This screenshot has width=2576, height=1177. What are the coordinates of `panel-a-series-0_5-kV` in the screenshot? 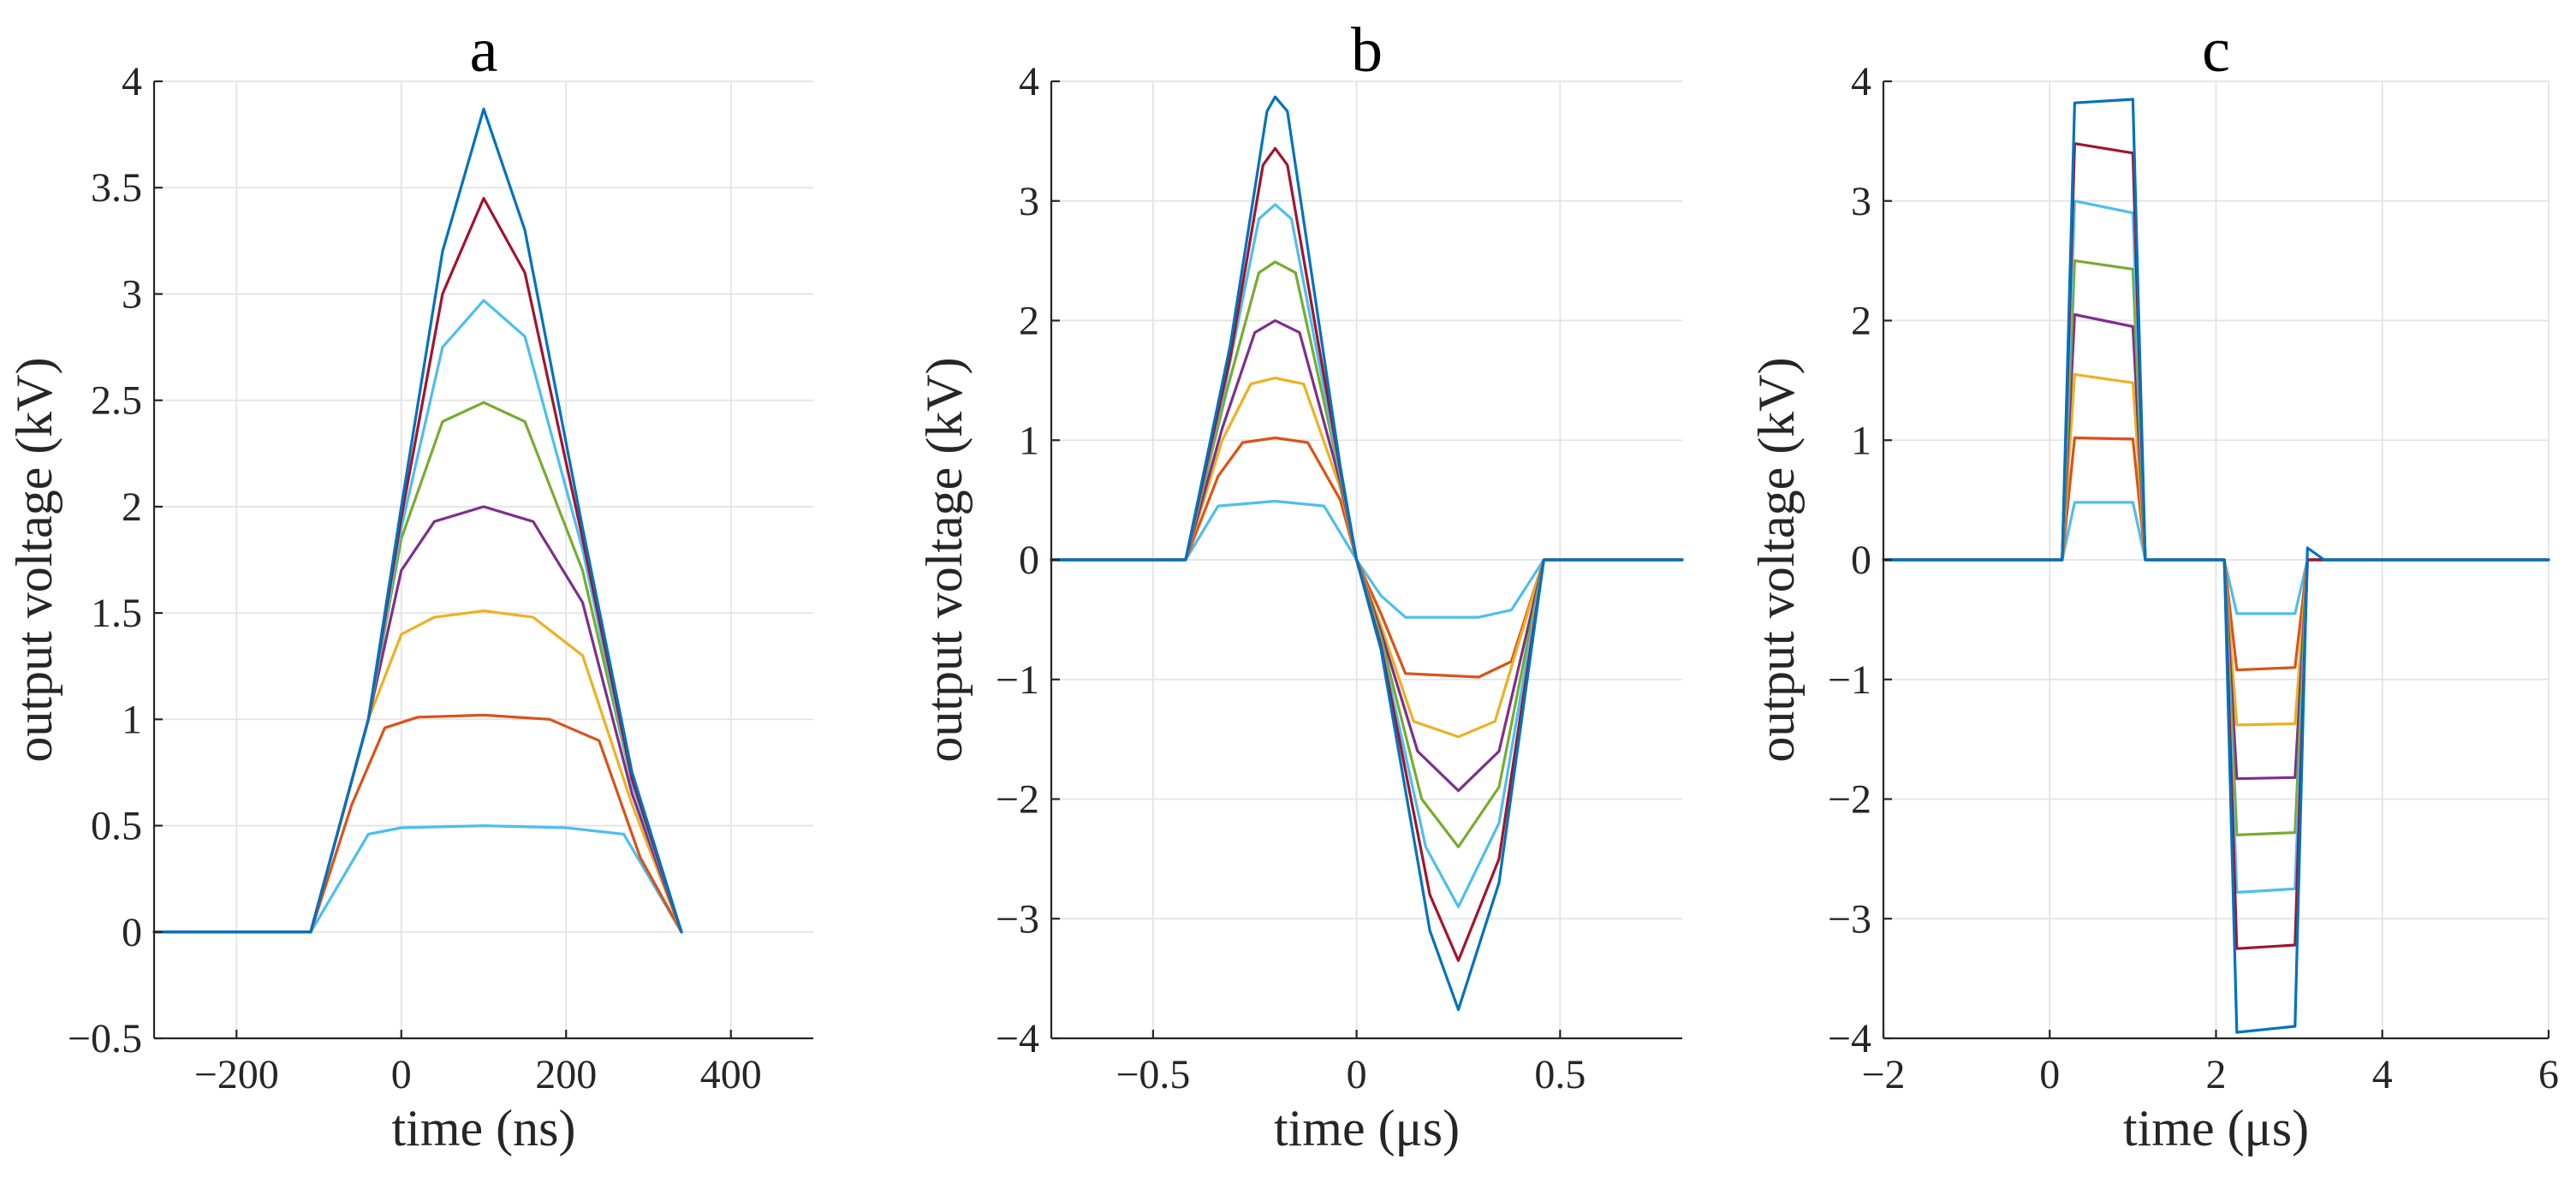 It's located at (417, 878).